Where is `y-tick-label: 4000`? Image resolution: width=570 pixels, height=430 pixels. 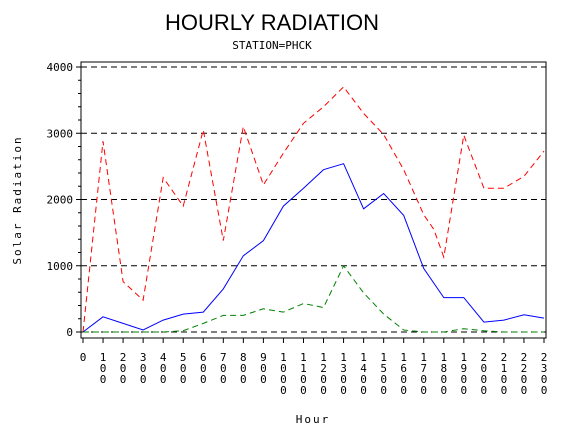 y-tick-label: 4000 is located at coordinates (60, 67).